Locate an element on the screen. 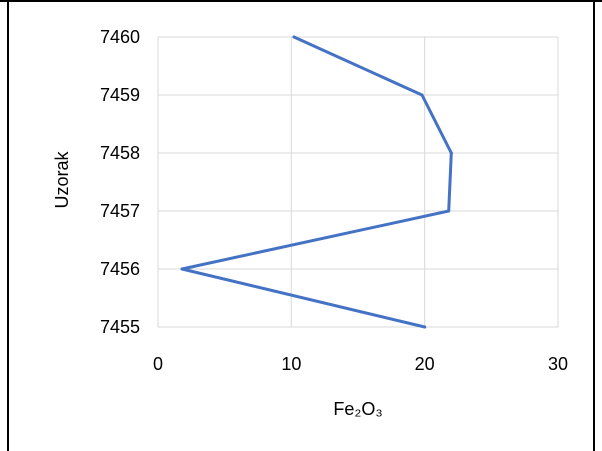 This screenshot has width=602, height=451. y-tick-label: 7455 is located at coordinates (120, 327).